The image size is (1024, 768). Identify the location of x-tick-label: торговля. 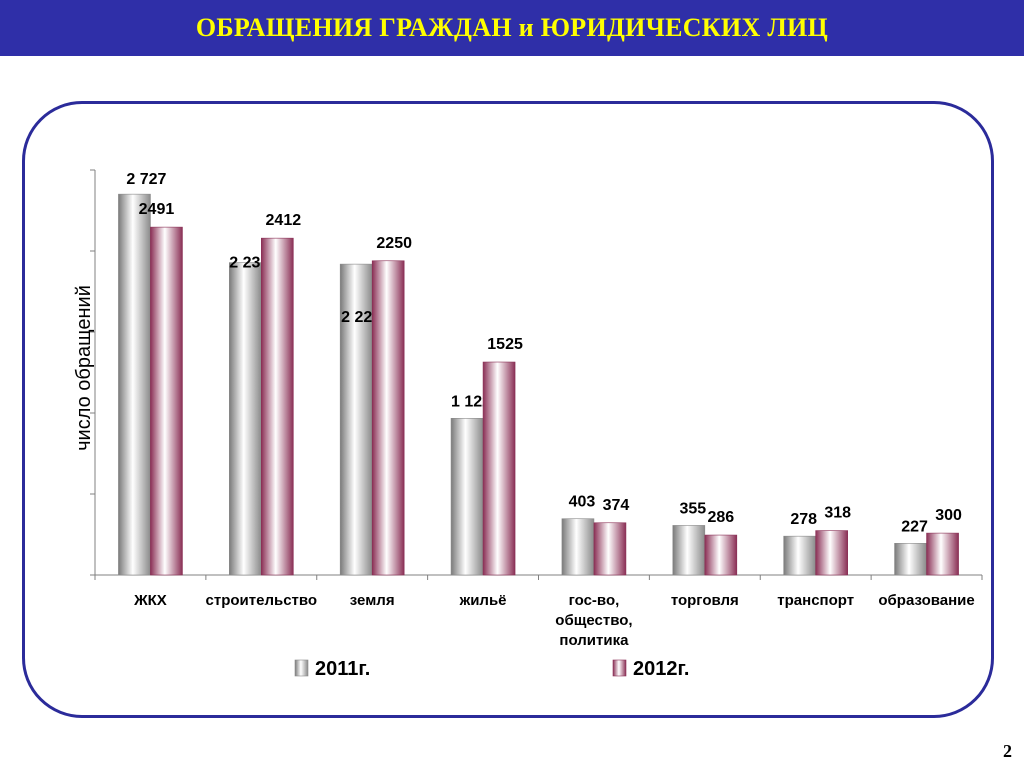
(705, 600).